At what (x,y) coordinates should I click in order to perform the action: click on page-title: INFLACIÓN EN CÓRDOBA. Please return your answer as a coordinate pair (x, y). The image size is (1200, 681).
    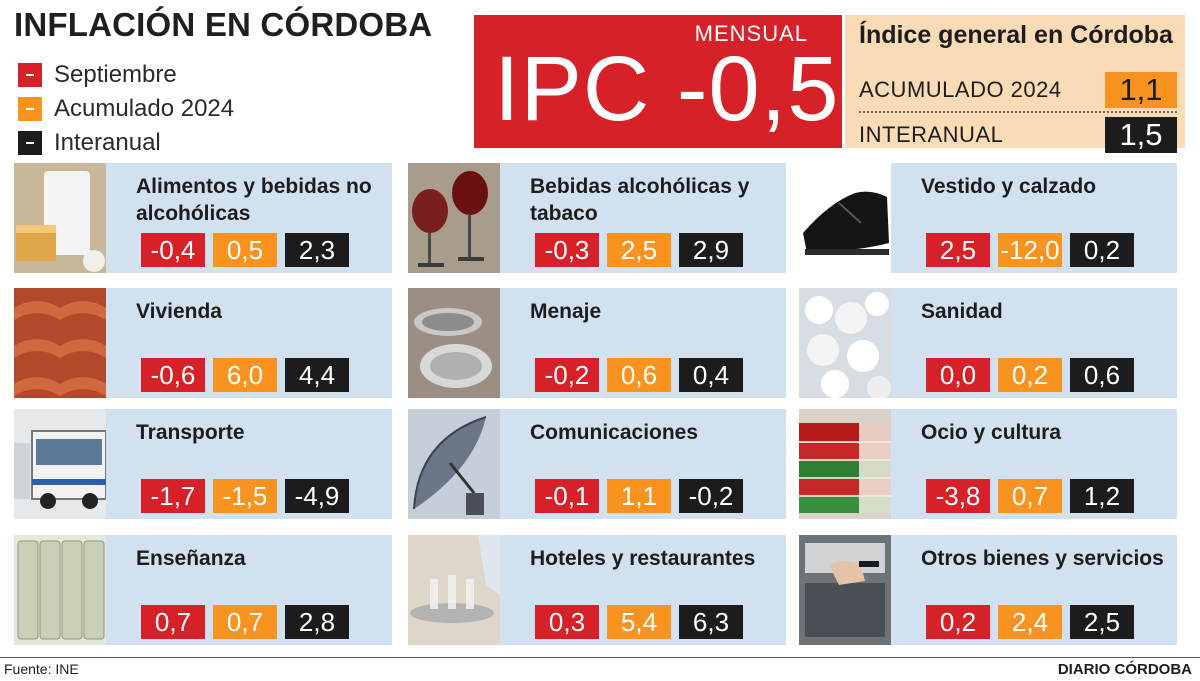
    Looking at the image, I should click on (223, 24).